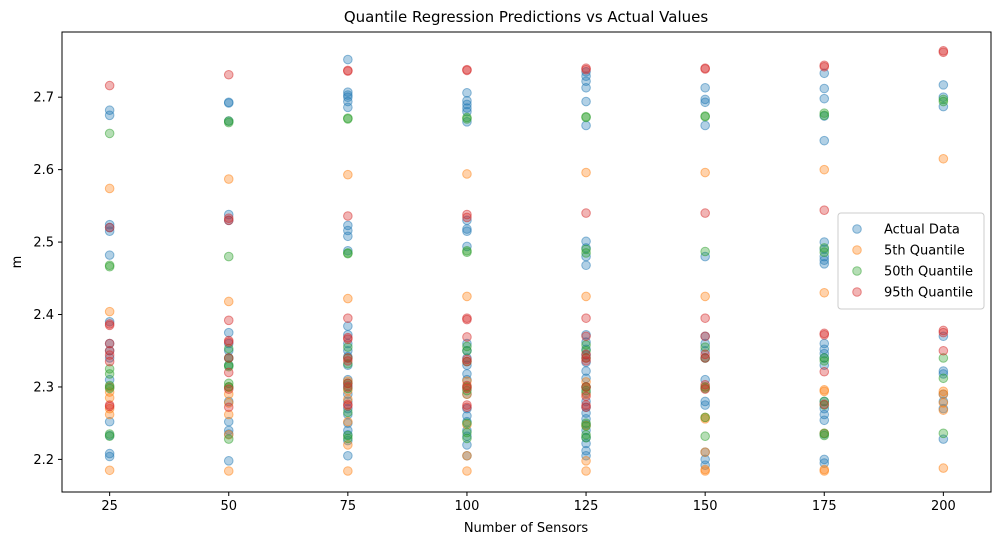 This screenshot has width=1001, height=549. I want to click on legend-marker, so click(857, 292).